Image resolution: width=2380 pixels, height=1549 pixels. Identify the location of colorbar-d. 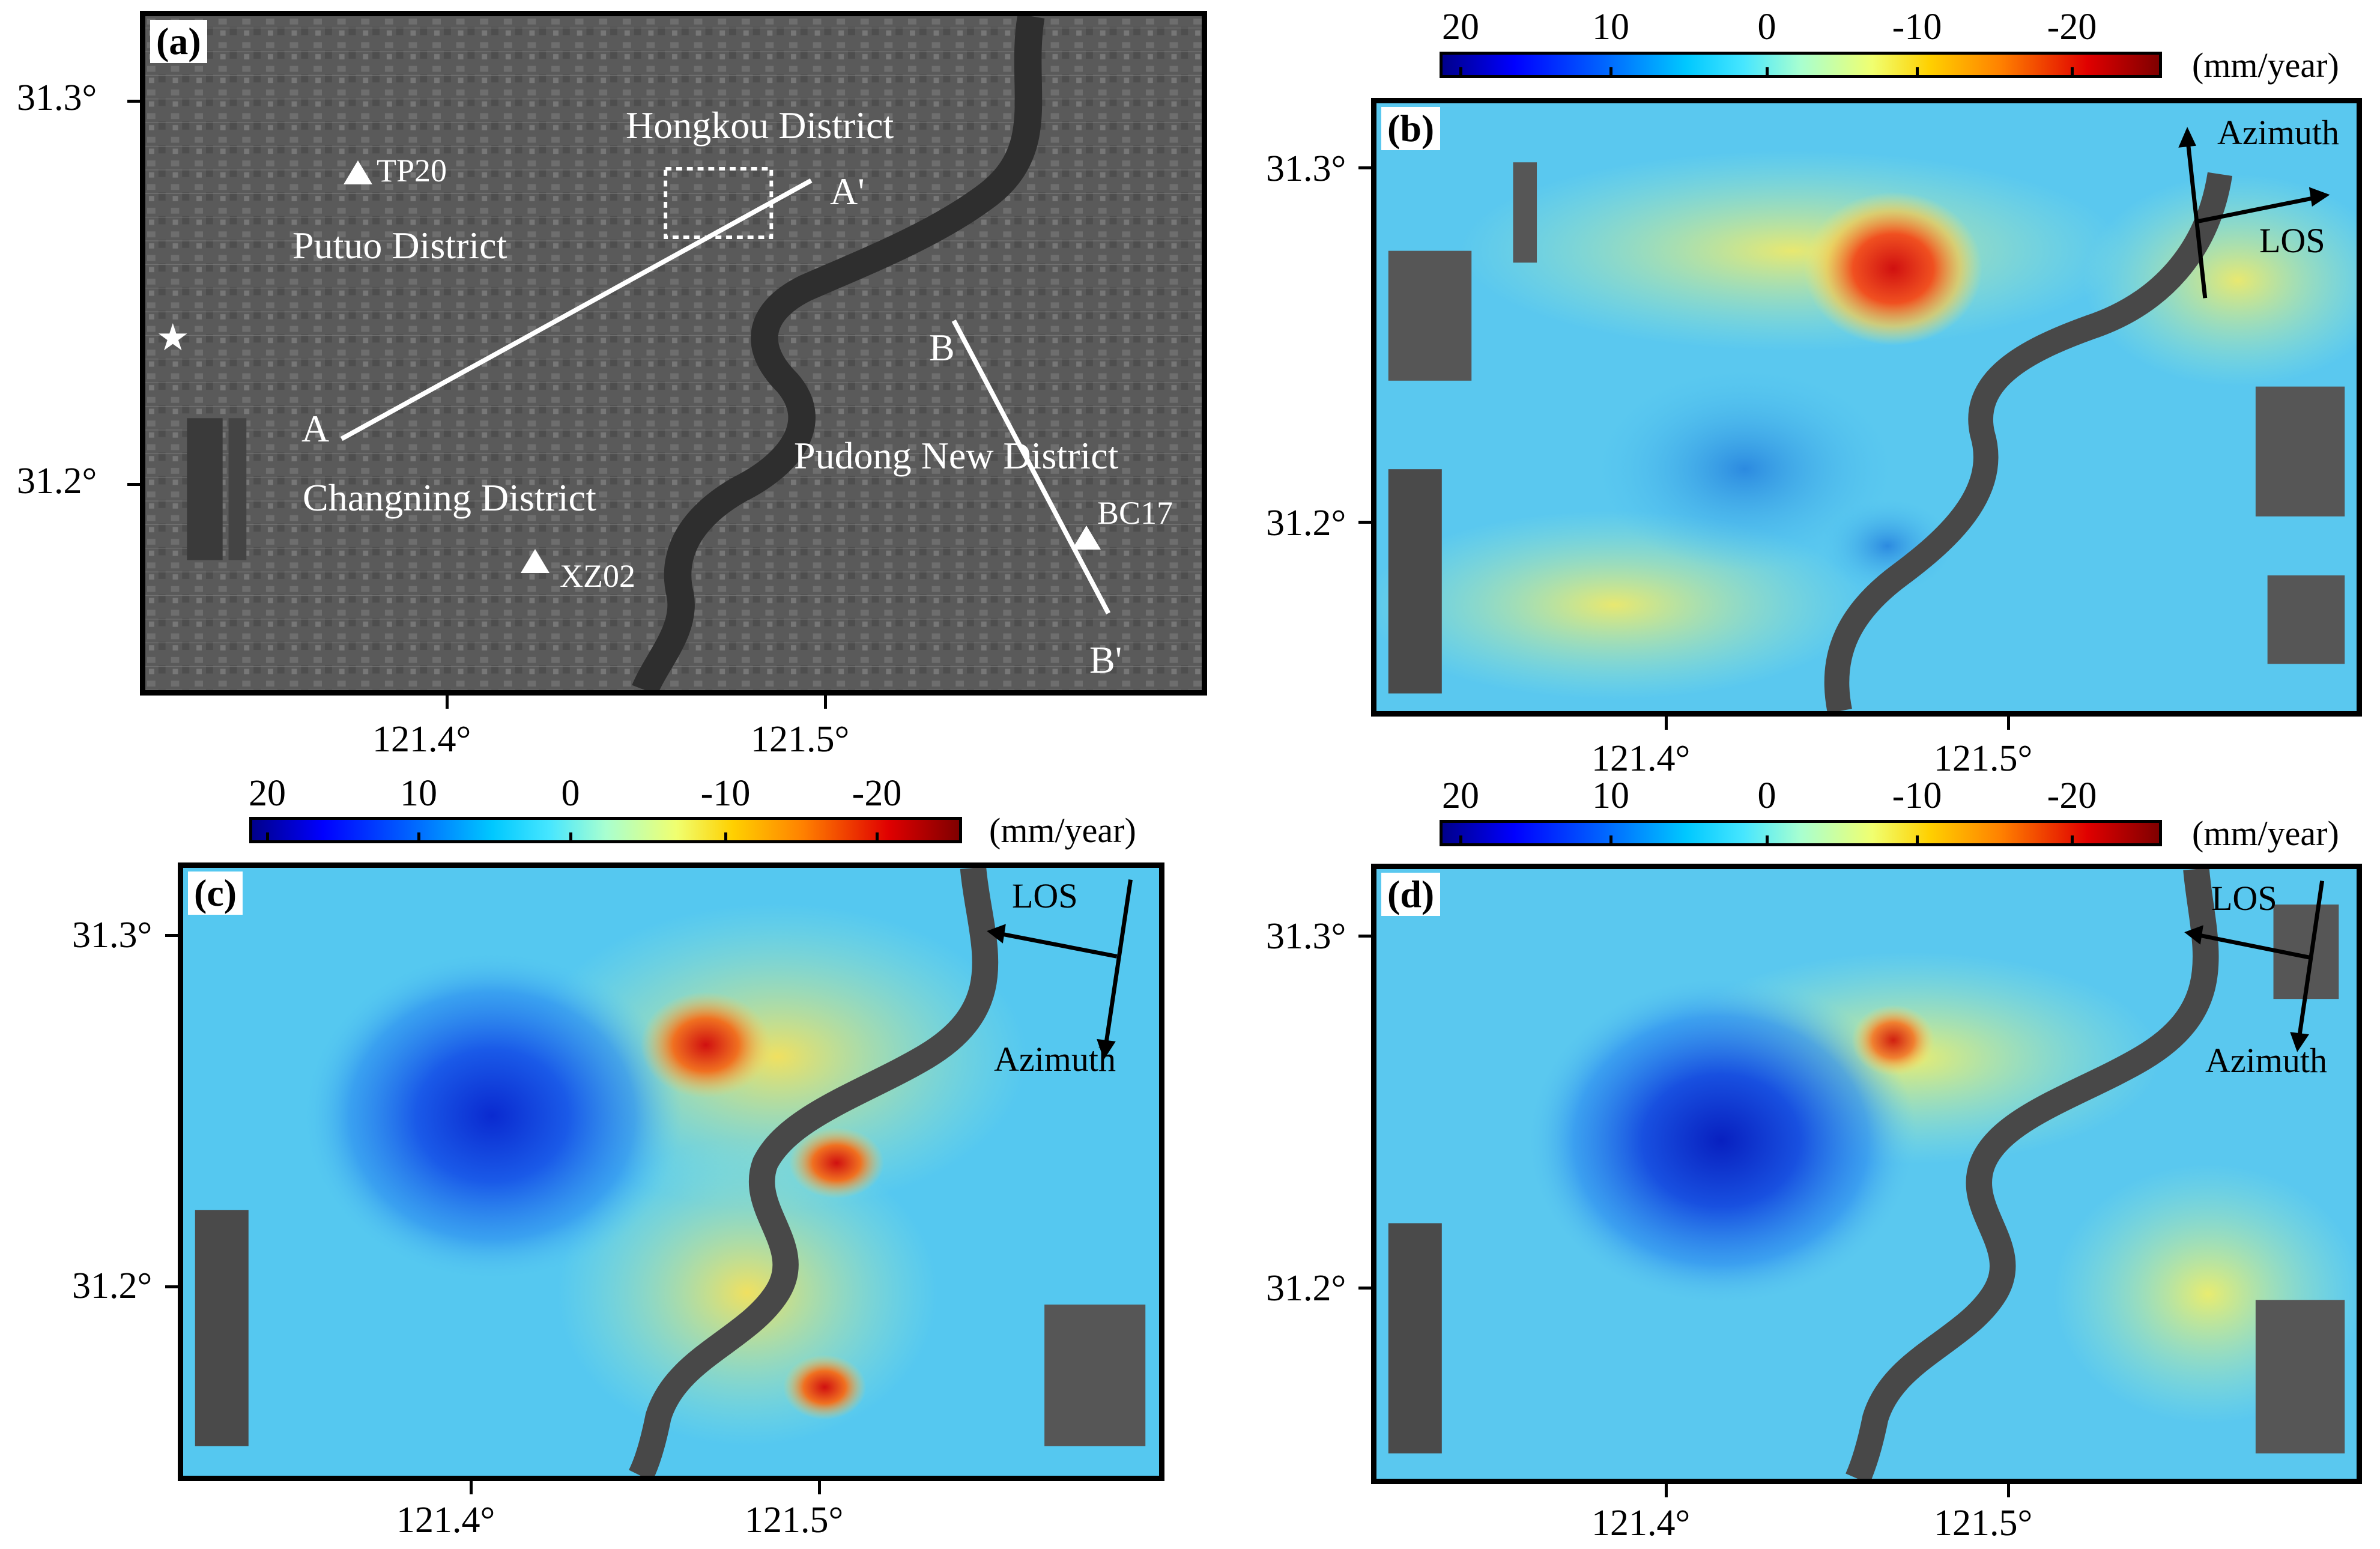
(1801, 833).